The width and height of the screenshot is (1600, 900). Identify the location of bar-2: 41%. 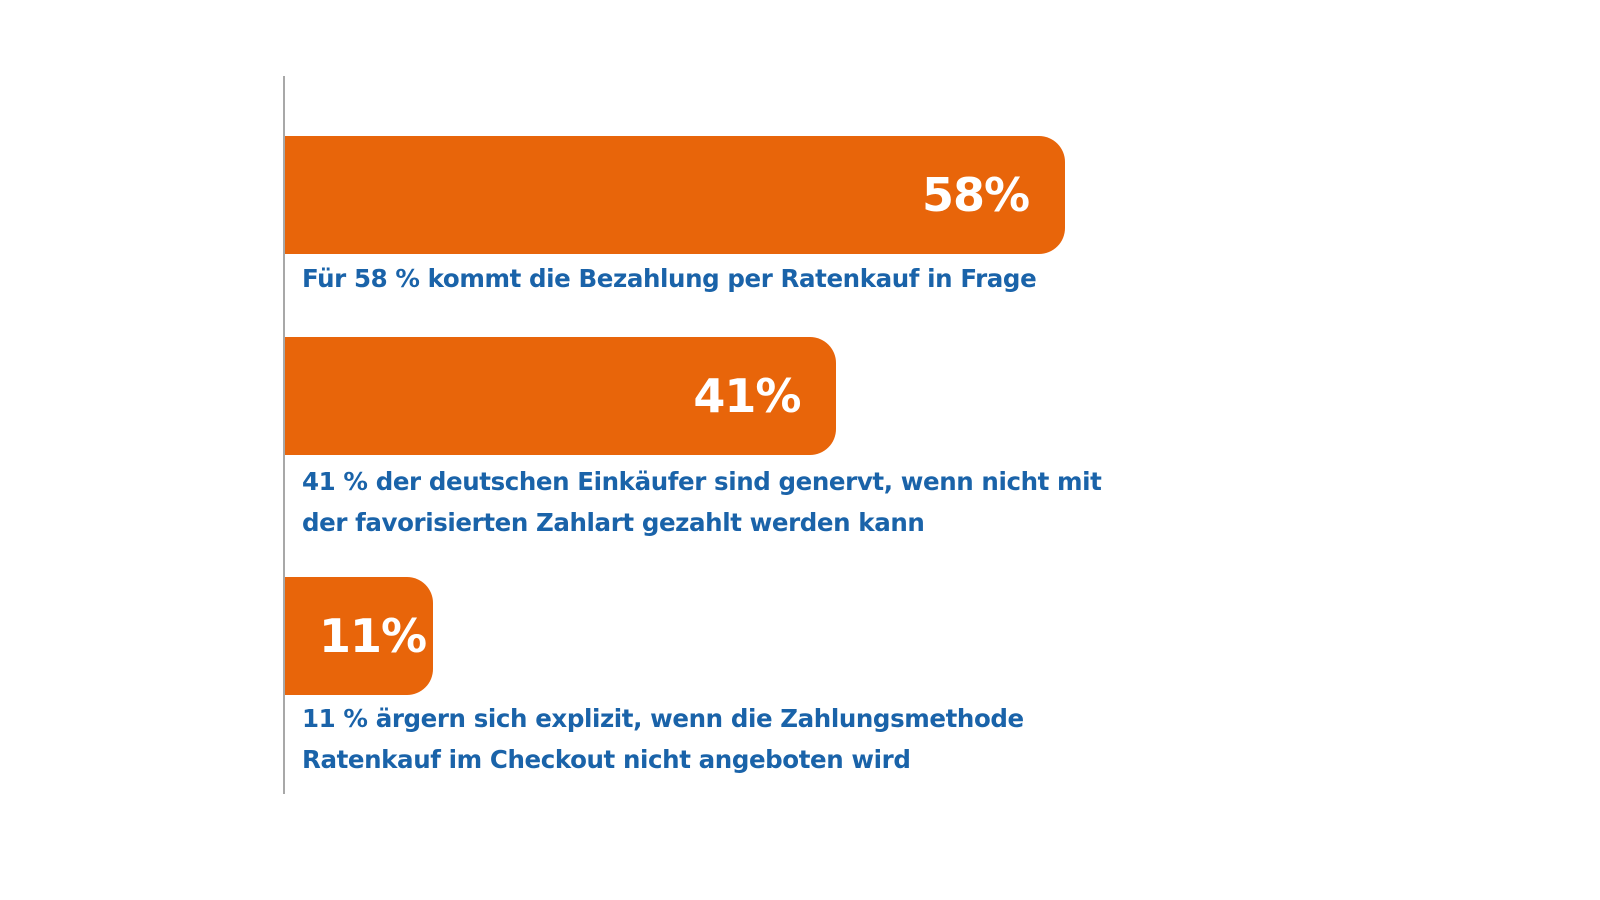
(561, 396).